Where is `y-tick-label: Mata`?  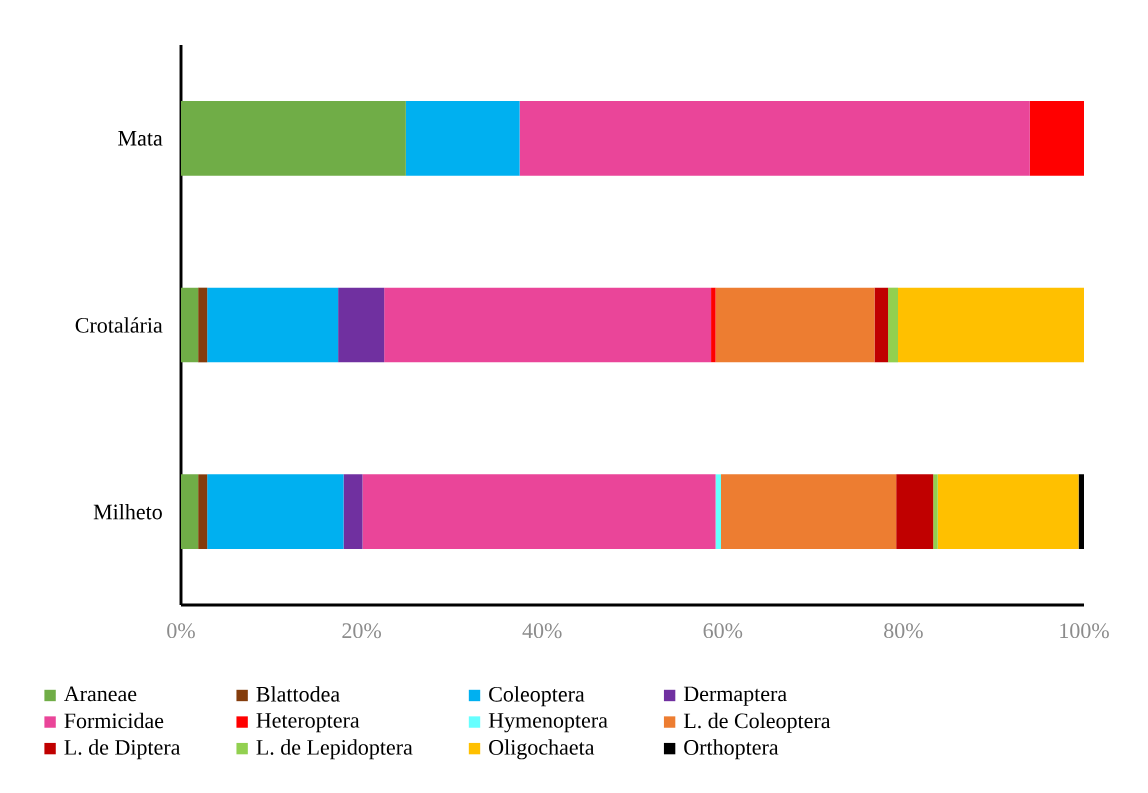 y-tick-label: Mata is located at coordinates (140, 138).